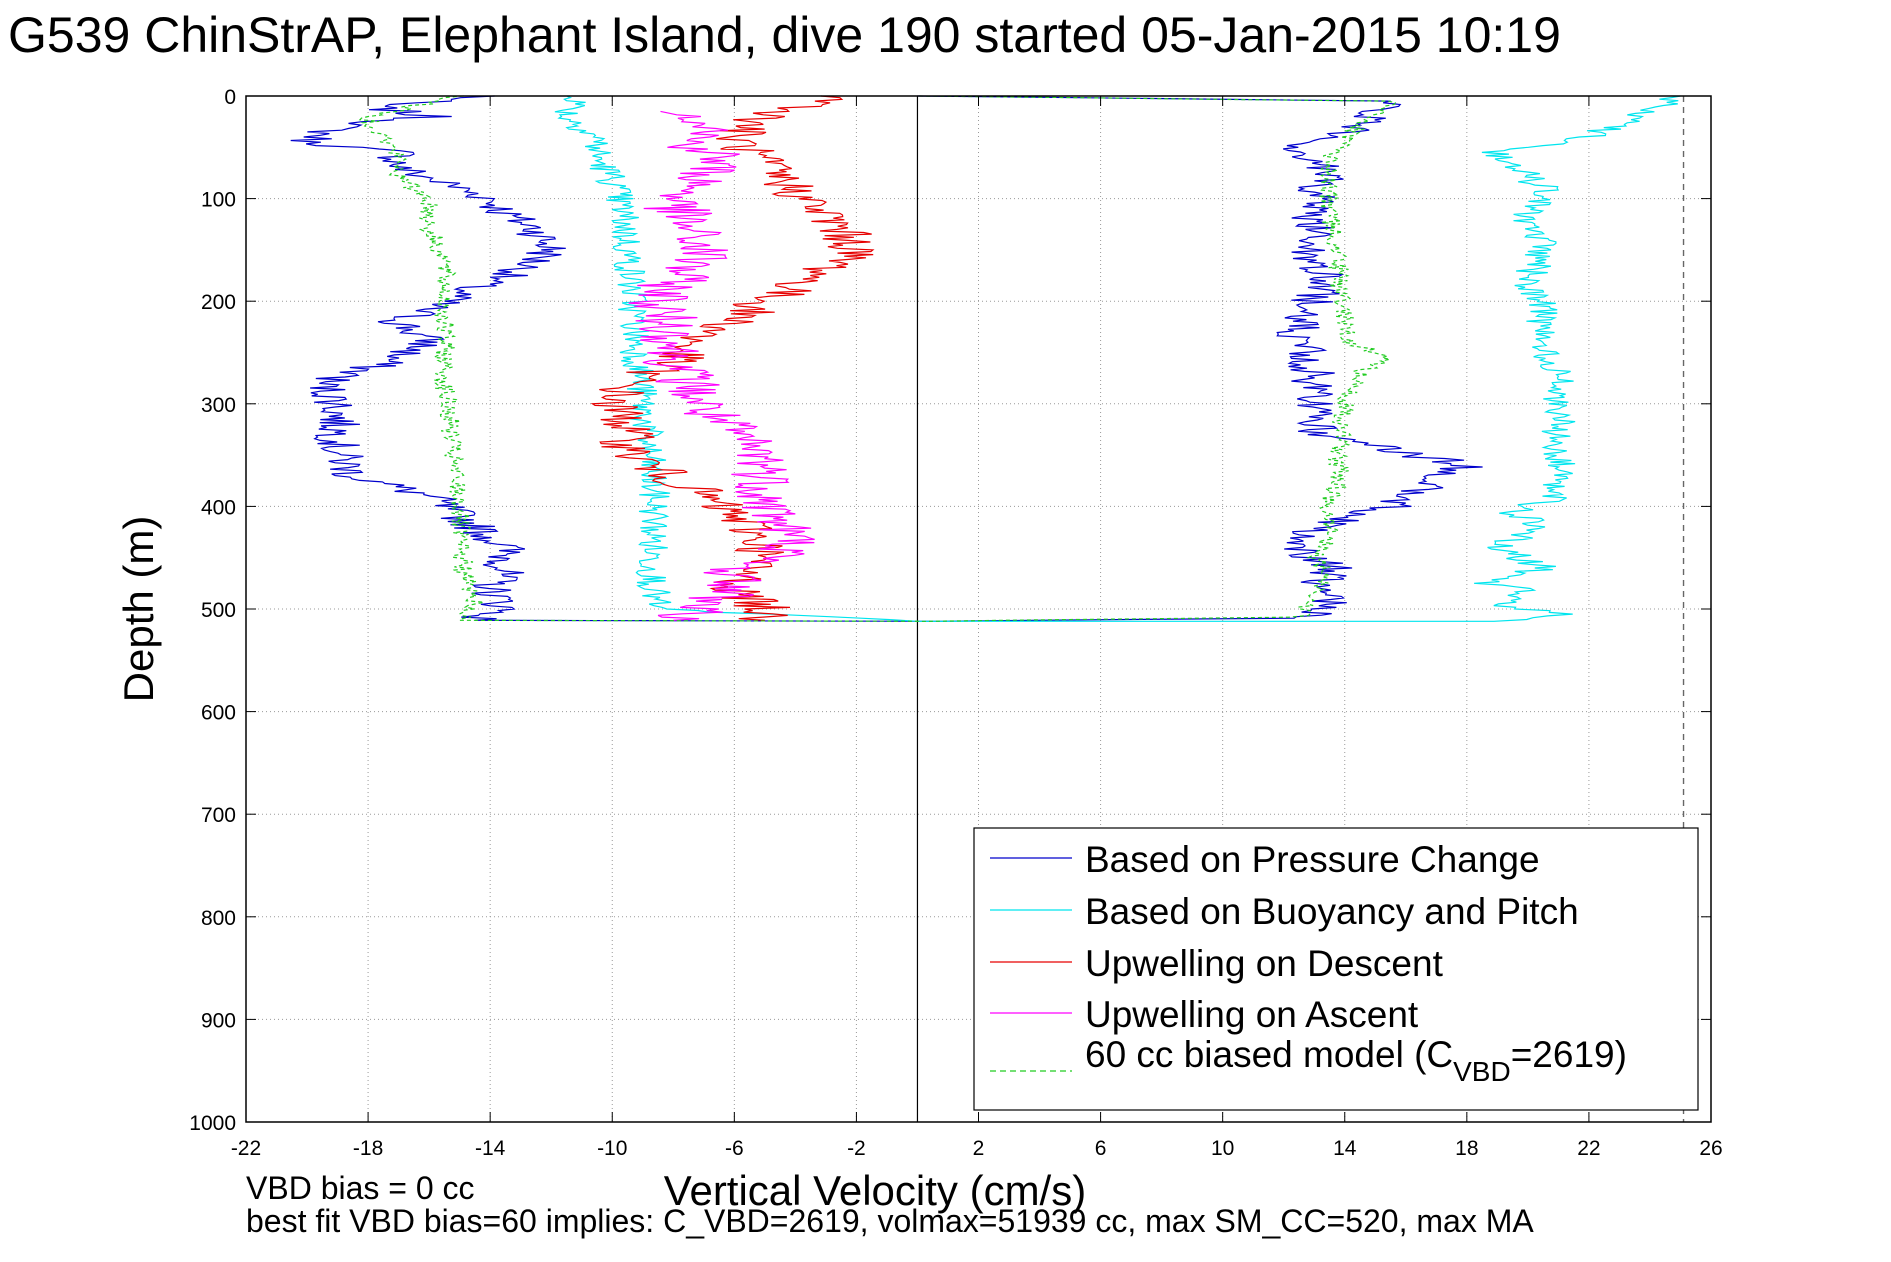 The image size is (1891, 1262). I want to click on y-tick-label: 700, so click(218, 815).